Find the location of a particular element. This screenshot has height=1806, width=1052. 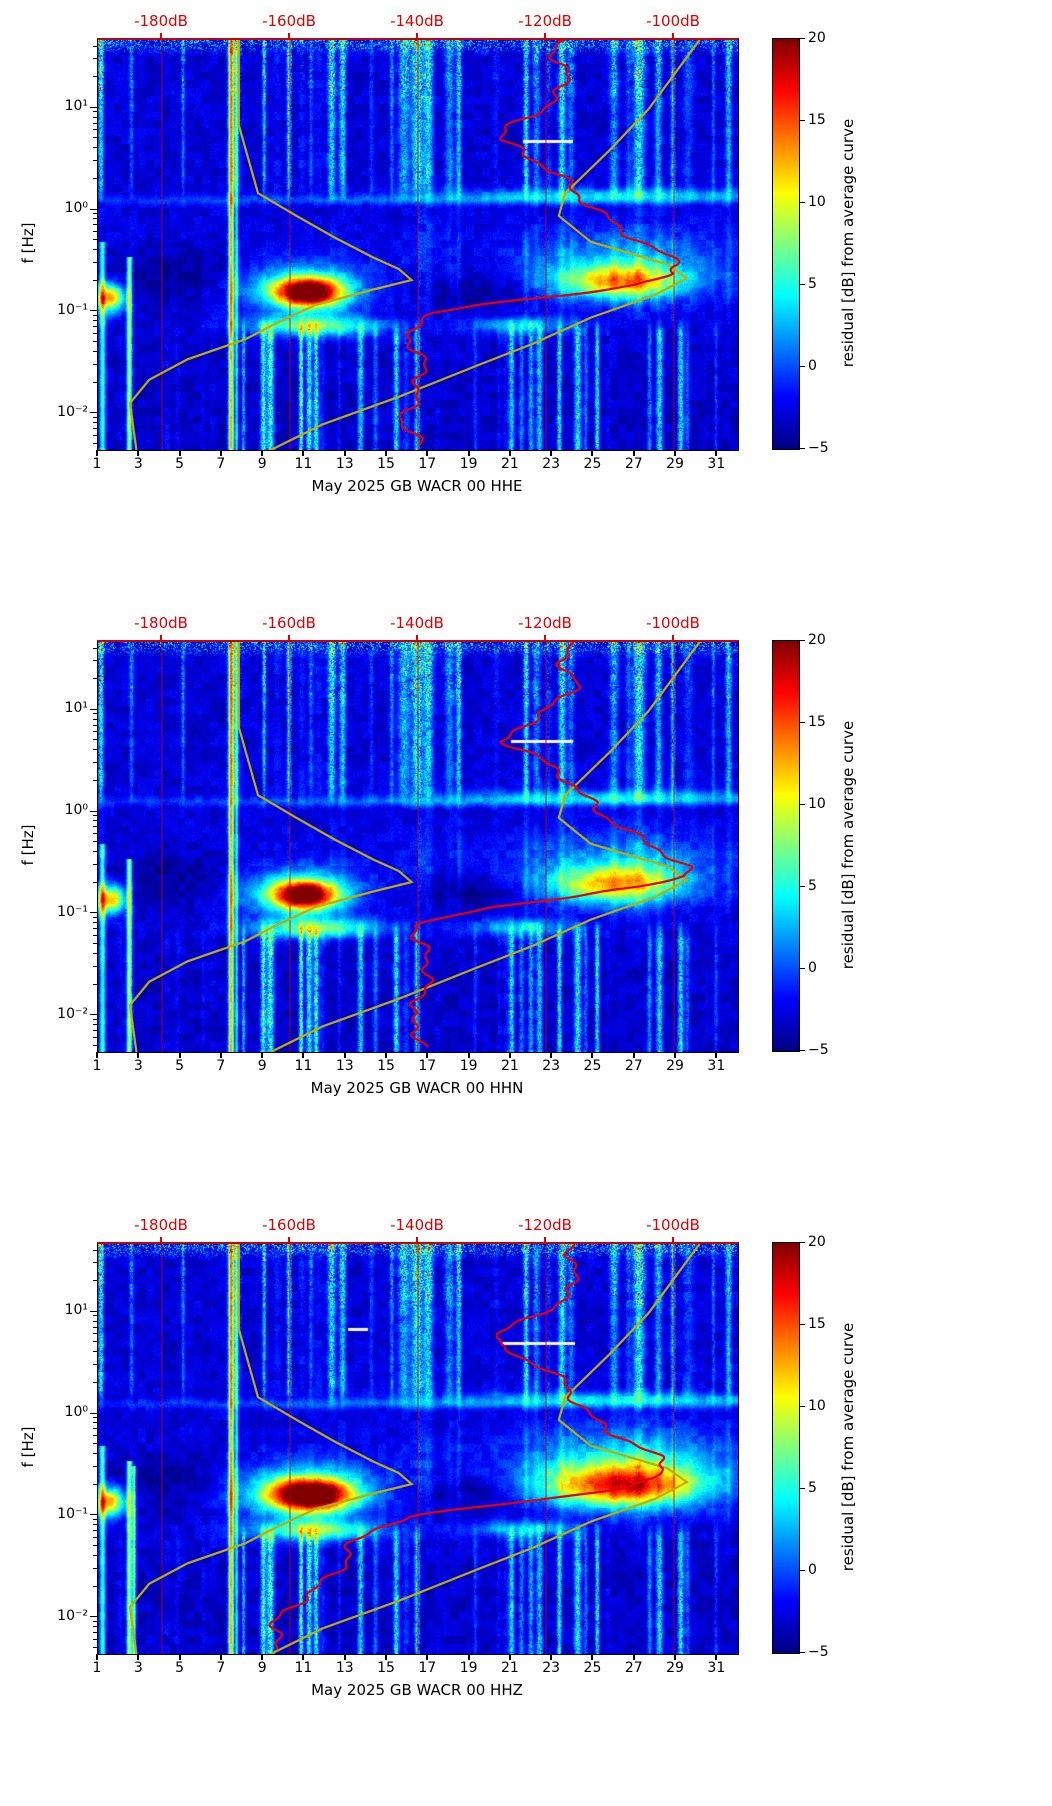

nhnm-curve is located at coordinates (485, 847).